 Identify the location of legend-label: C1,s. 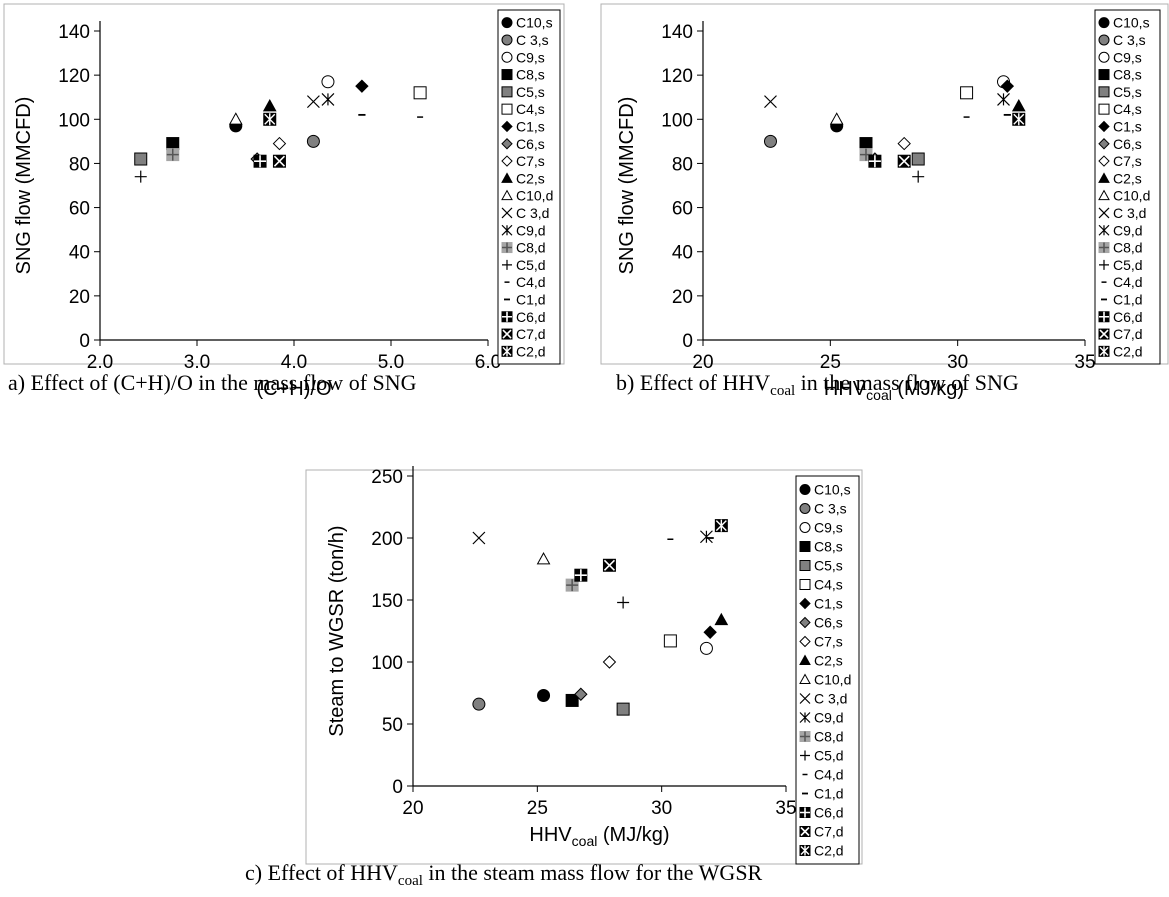
(530, 126).